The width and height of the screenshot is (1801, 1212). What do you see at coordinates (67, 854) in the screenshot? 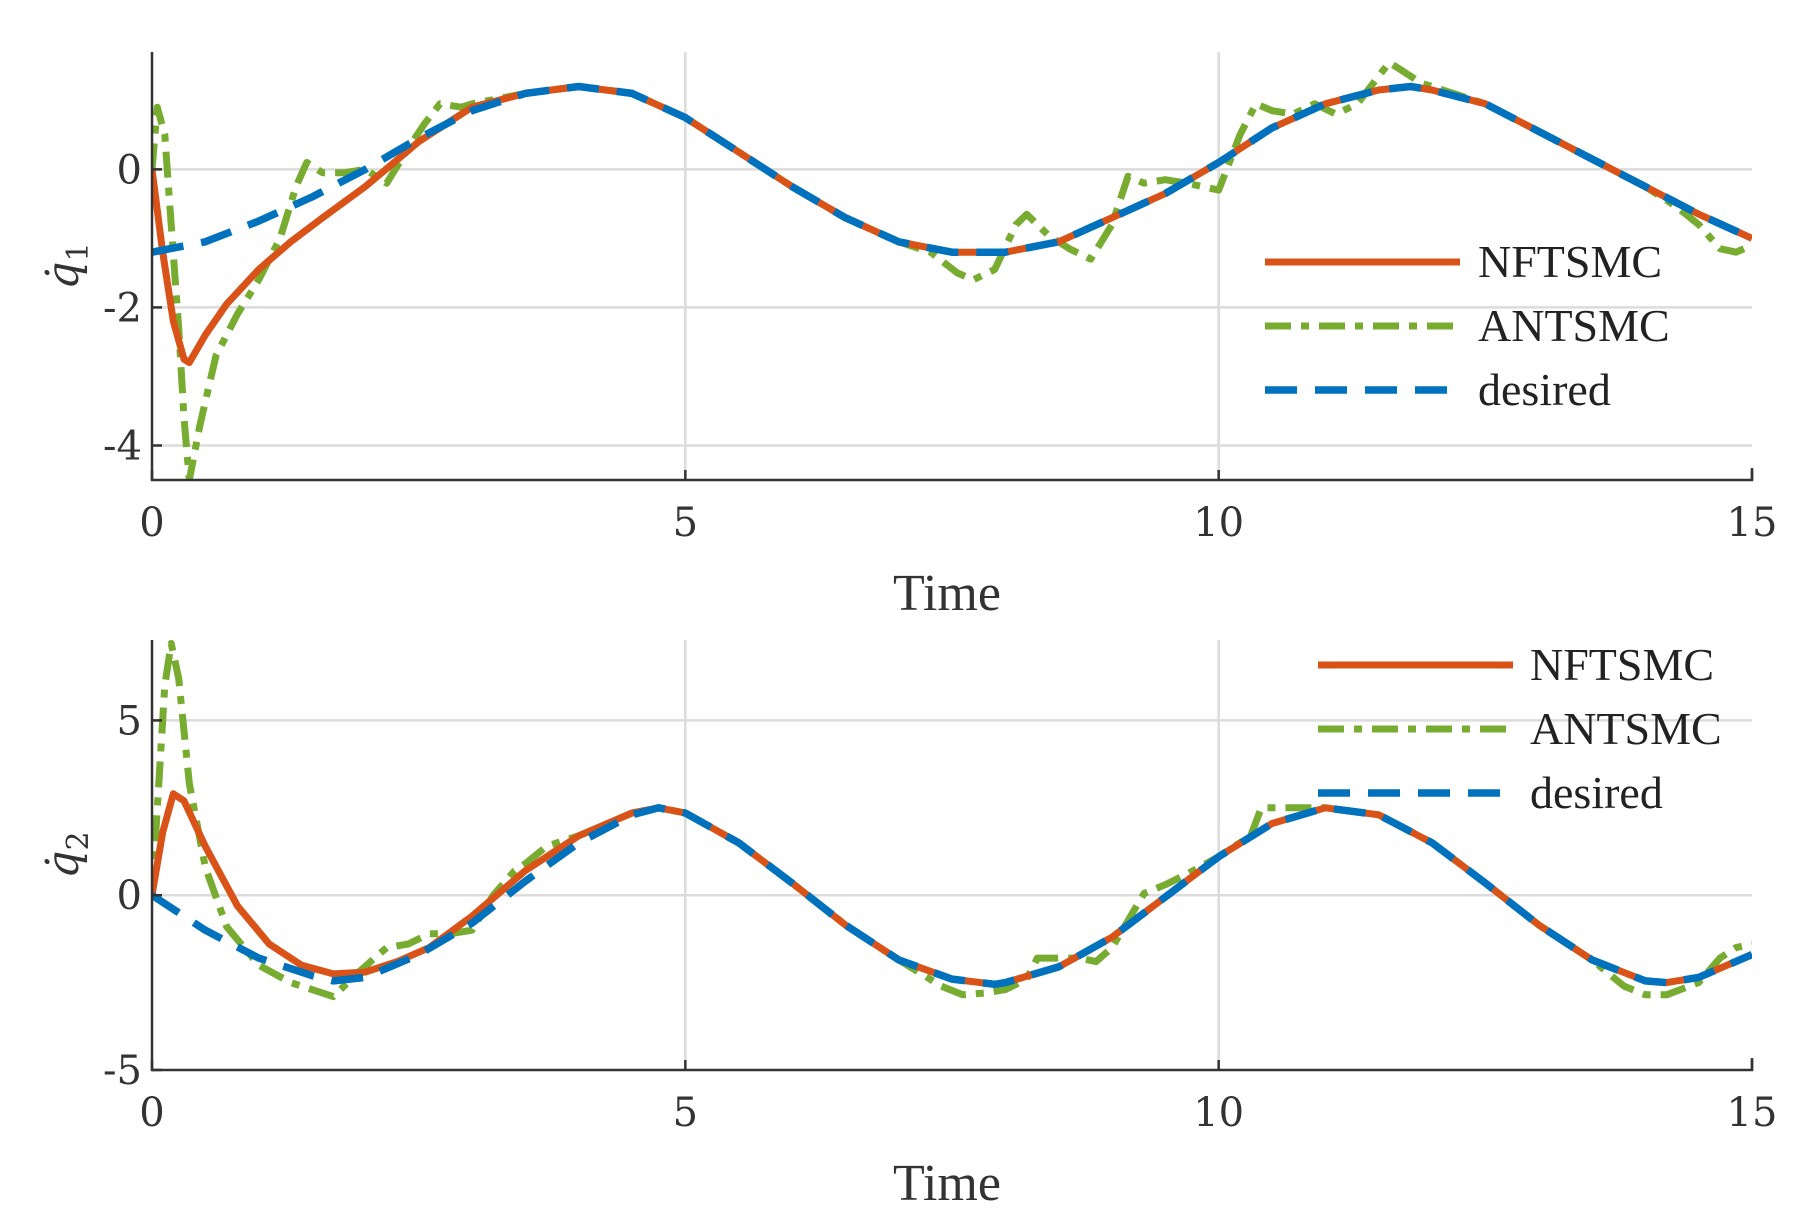
I see `y-axis-label: q̇2` at bounding box center [67, 854].